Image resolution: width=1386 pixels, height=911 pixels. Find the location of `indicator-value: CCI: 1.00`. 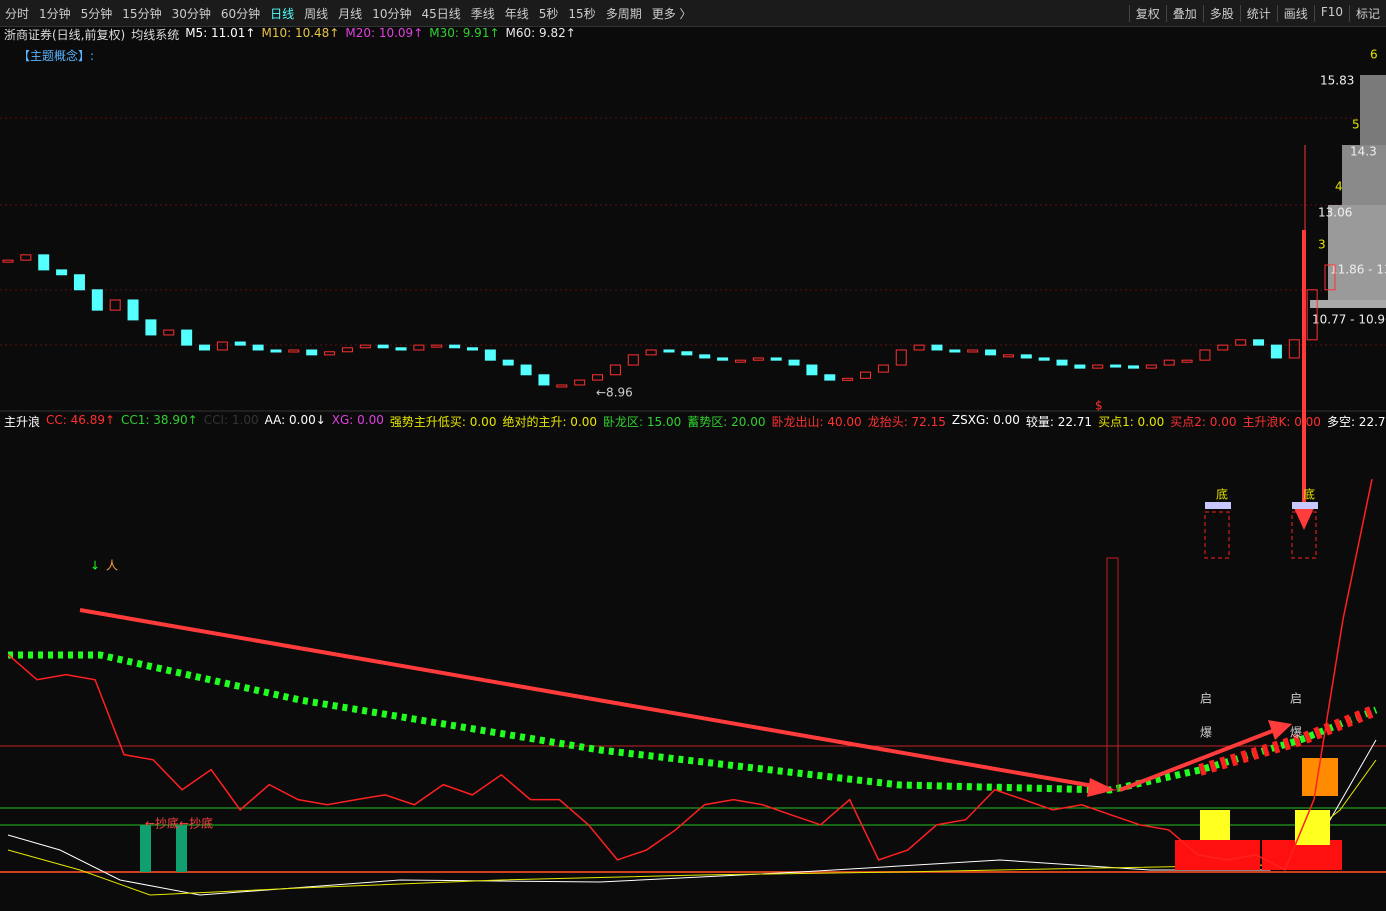

indicator-value: CCI: 1.00 is located at coordinates (231, 420).